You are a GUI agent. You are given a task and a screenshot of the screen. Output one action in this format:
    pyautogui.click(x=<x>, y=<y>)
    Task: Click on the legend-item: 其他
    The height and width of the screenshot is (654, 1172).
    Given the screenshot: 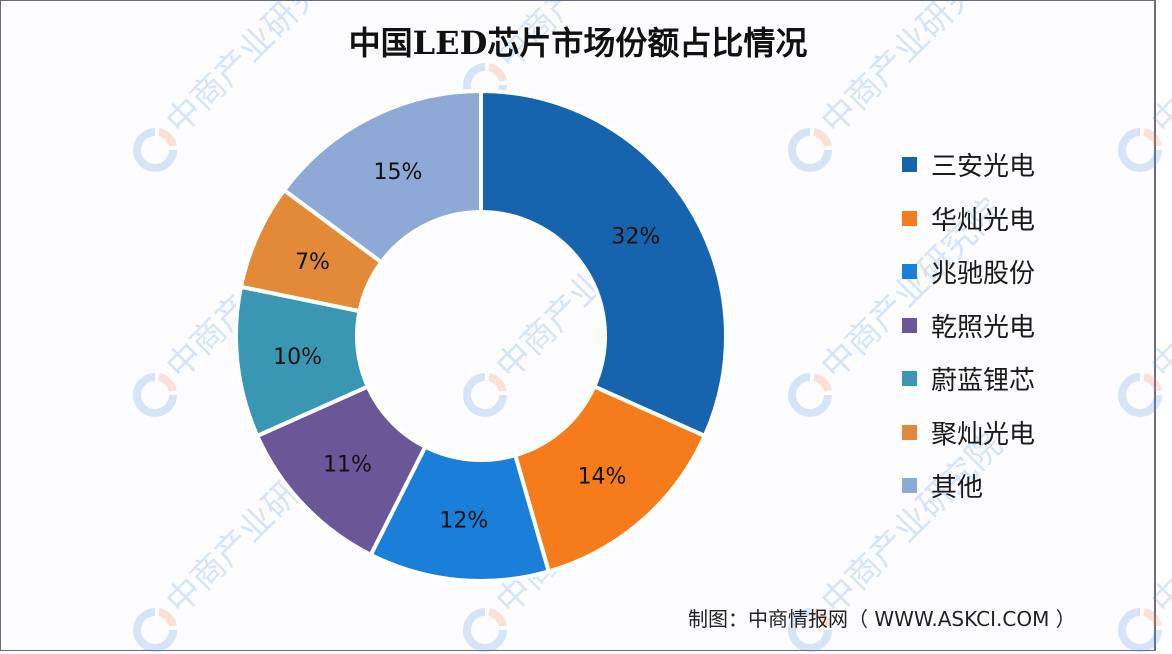 What is the action you would take?
    pyautogui.click(x=968, y=486)
    